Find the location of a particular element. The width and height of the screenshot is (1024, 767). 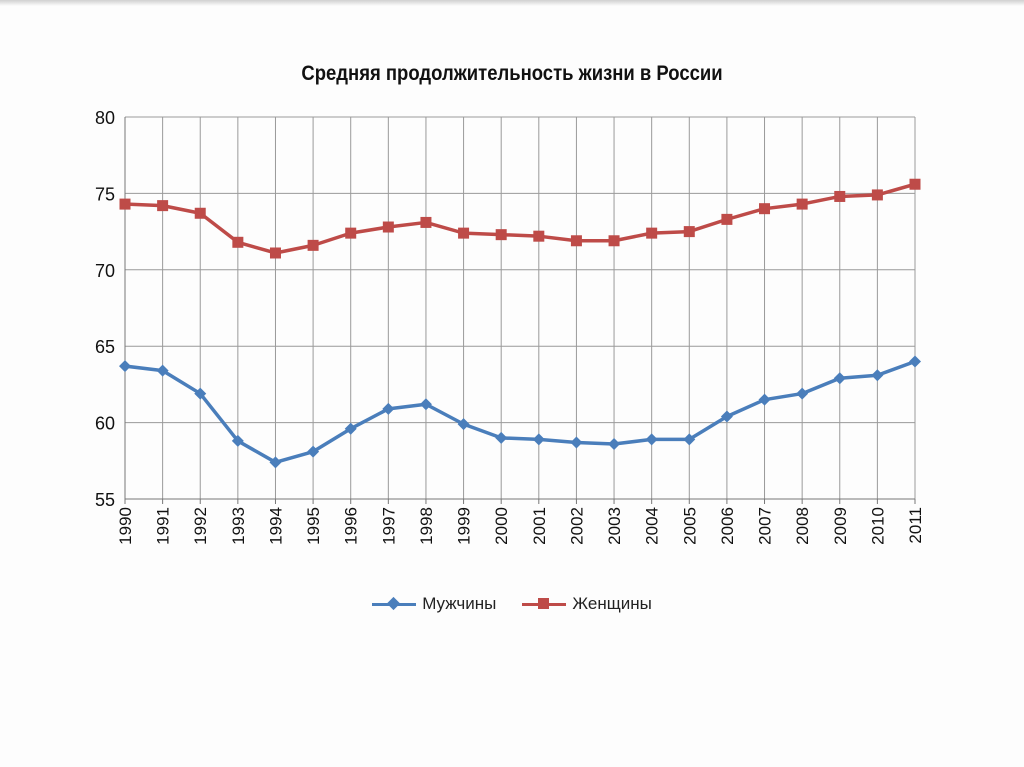

y-tick-label: 55 is located at coordinates (105, 500).